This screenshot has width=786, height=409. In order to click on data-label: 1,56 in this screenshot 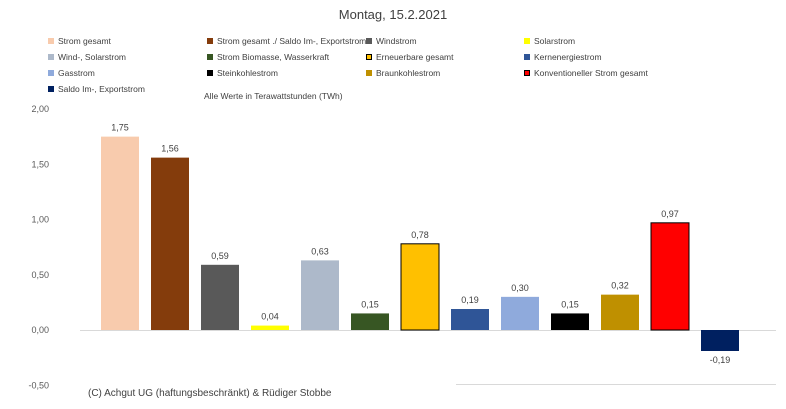, I will do `click(170, 149)`.